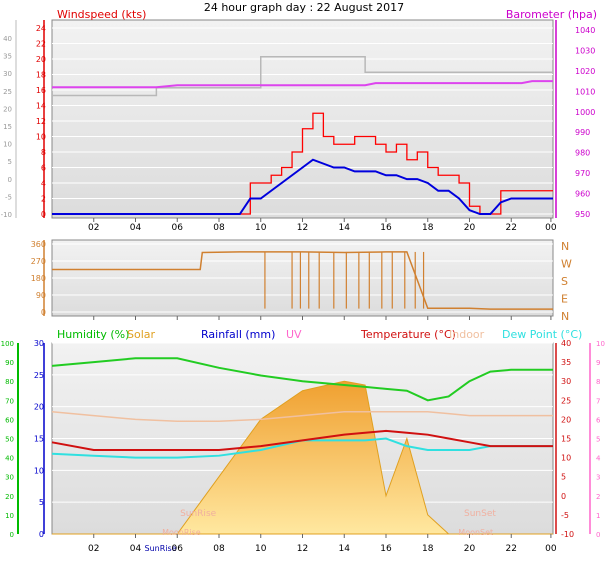 This screenshot has height=561, width=608. Describe the element at coordinates (6, 215) in the screenshot. I see `wind-outer-tick: -10` at that location.